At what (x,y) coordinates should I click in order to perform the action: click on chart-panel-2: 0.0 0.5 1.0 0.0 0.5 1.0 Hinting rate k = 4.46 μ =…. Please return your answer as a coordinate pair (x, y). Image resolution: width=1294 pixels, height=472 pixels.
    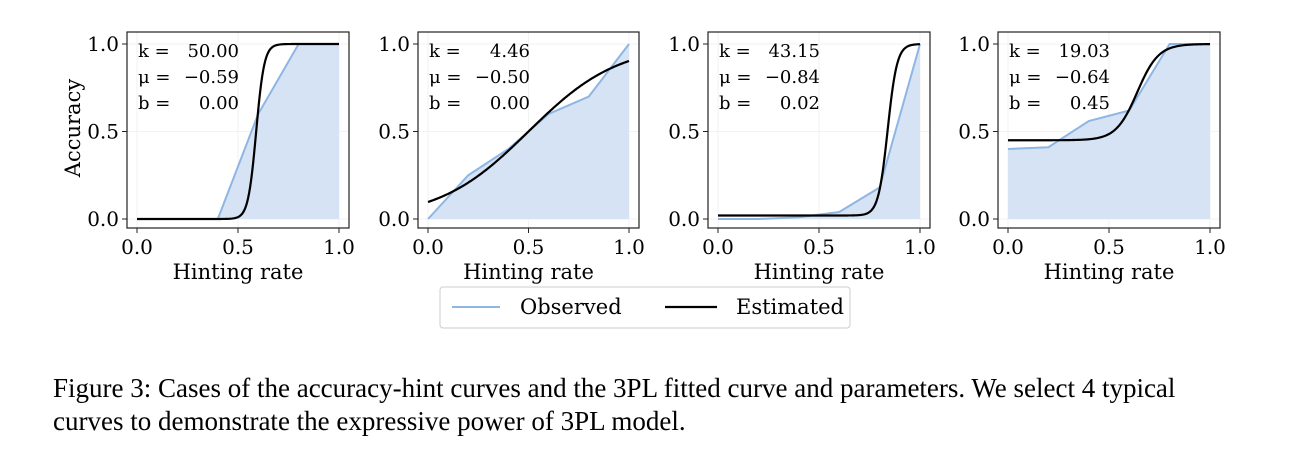
    Looking at the image, I should click on (511, 157).